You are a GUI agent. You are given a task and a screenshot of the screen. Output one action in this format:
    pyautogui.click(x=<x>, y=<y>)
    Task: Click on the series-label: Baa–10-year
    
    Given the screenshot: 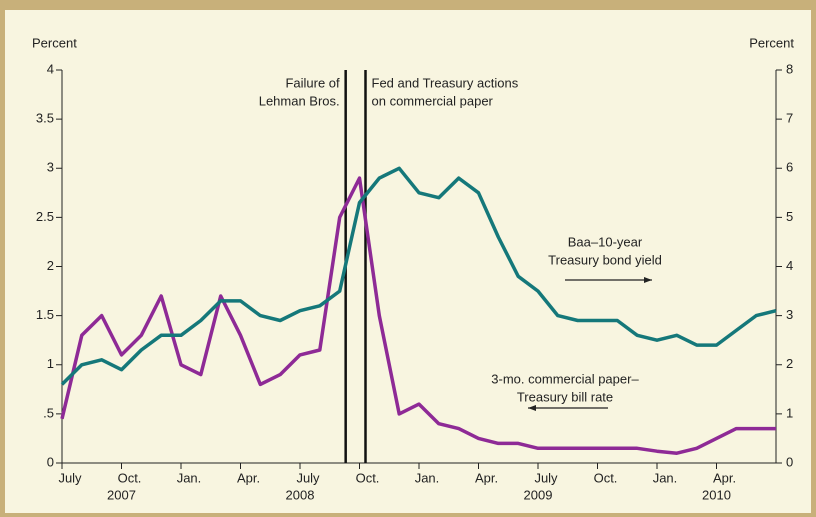 What is the action you would take?
    pyautogui.click(x=605, y=241)
    